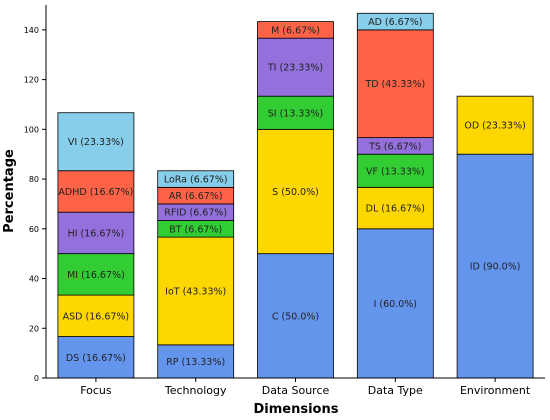 Image resolution: width=550 pixels, height=420 pixels. What do you see at coordinates (394, 146) in the screenshot?
I see `segment-label: TS (6.67%)` at bounding box center [394, 146].